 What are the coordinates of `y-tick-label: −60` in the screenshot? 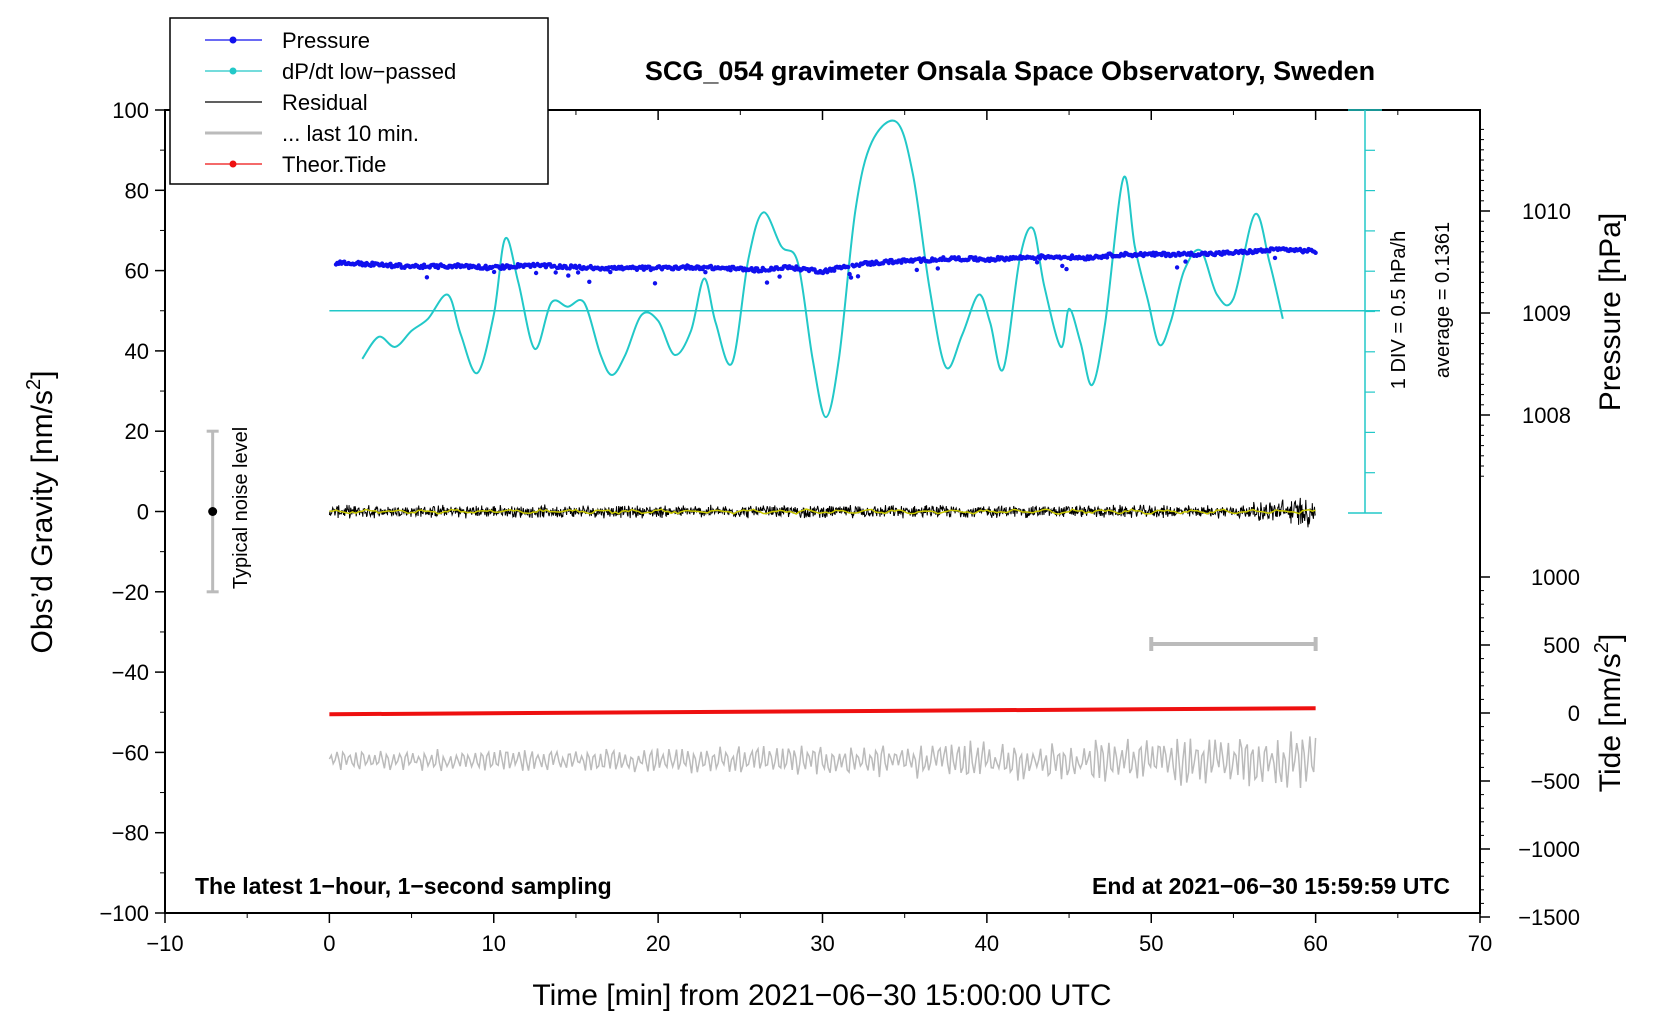 It's located at (130, 752).